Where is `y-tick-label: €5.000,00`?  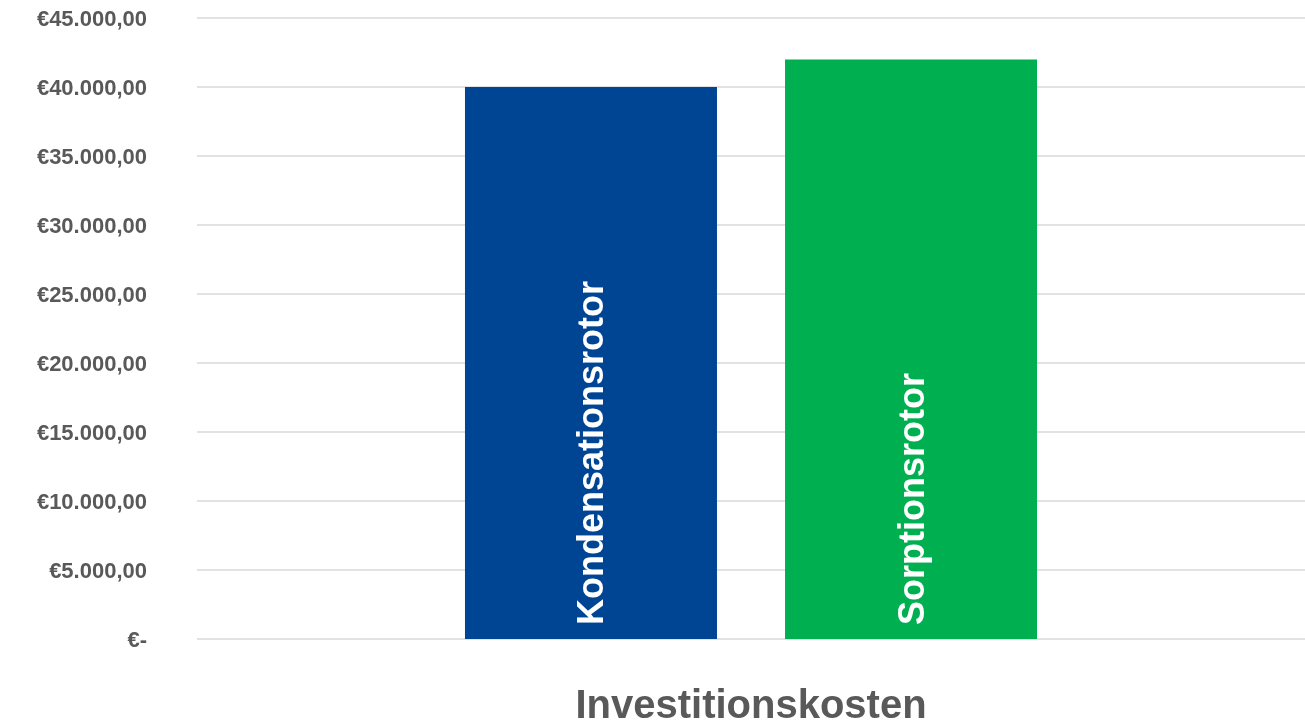 y-tick-label: €5.000,00 is located at coordinates (98, 570).